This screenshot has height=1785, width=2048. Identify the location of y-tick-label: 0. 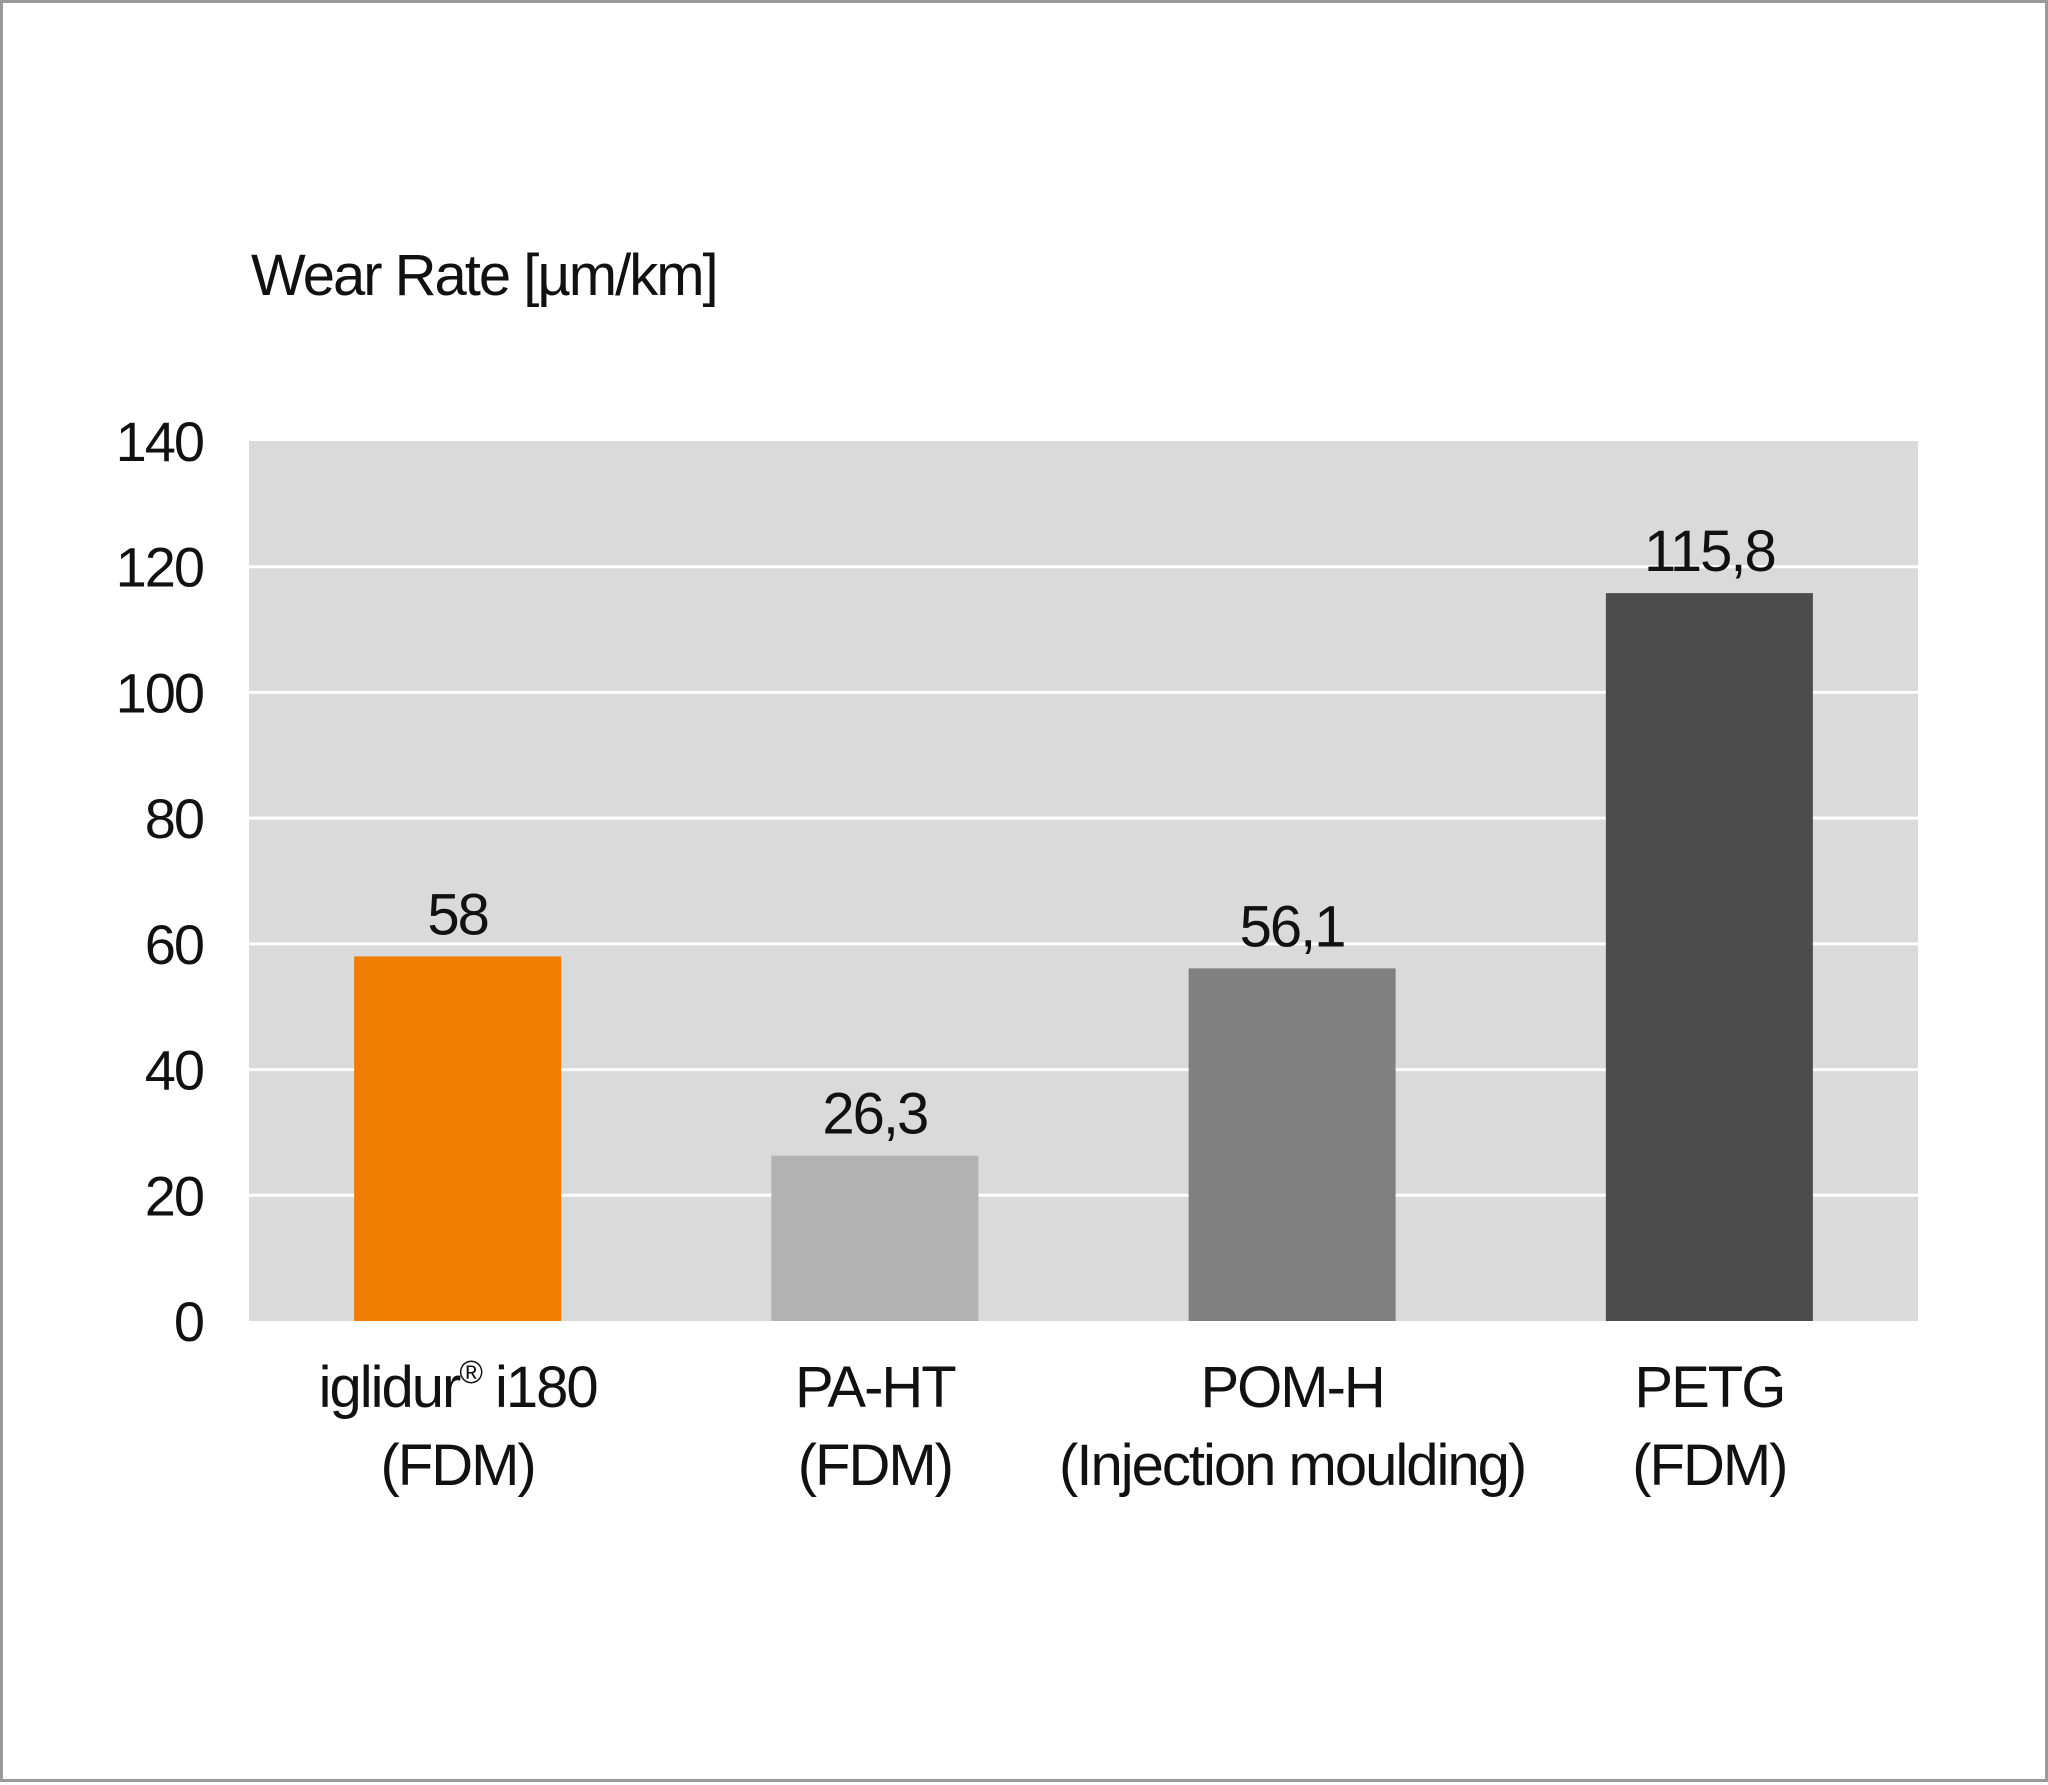
(188, 1321).